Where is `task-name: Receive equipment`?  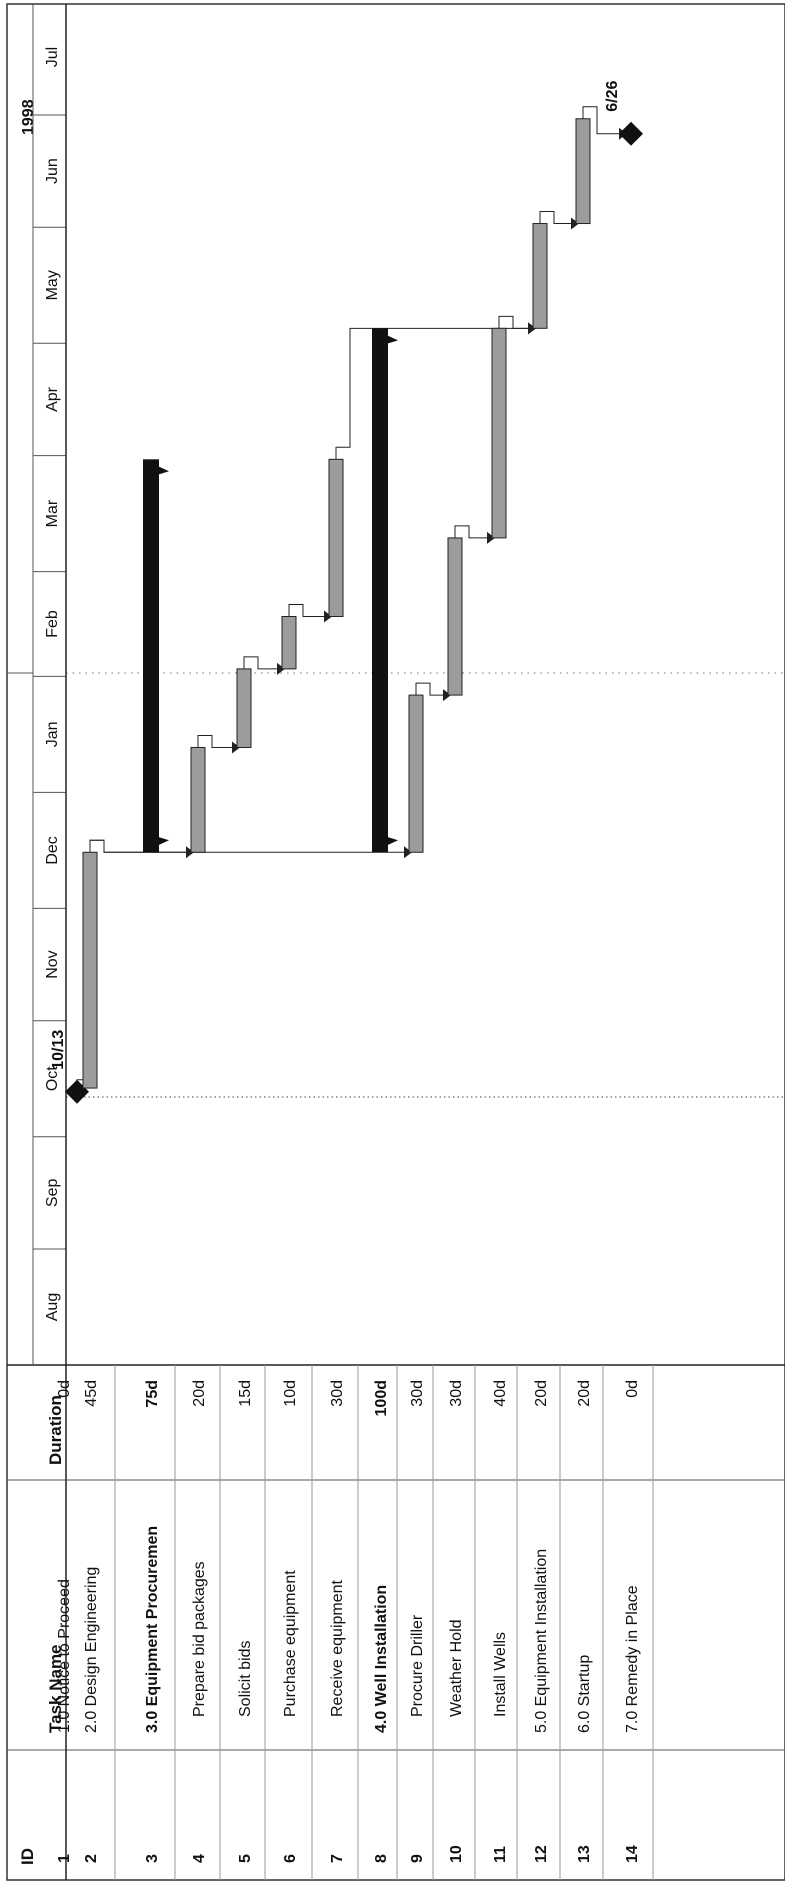
task-name: Receive equipment is located at coordinates (337, 1648).